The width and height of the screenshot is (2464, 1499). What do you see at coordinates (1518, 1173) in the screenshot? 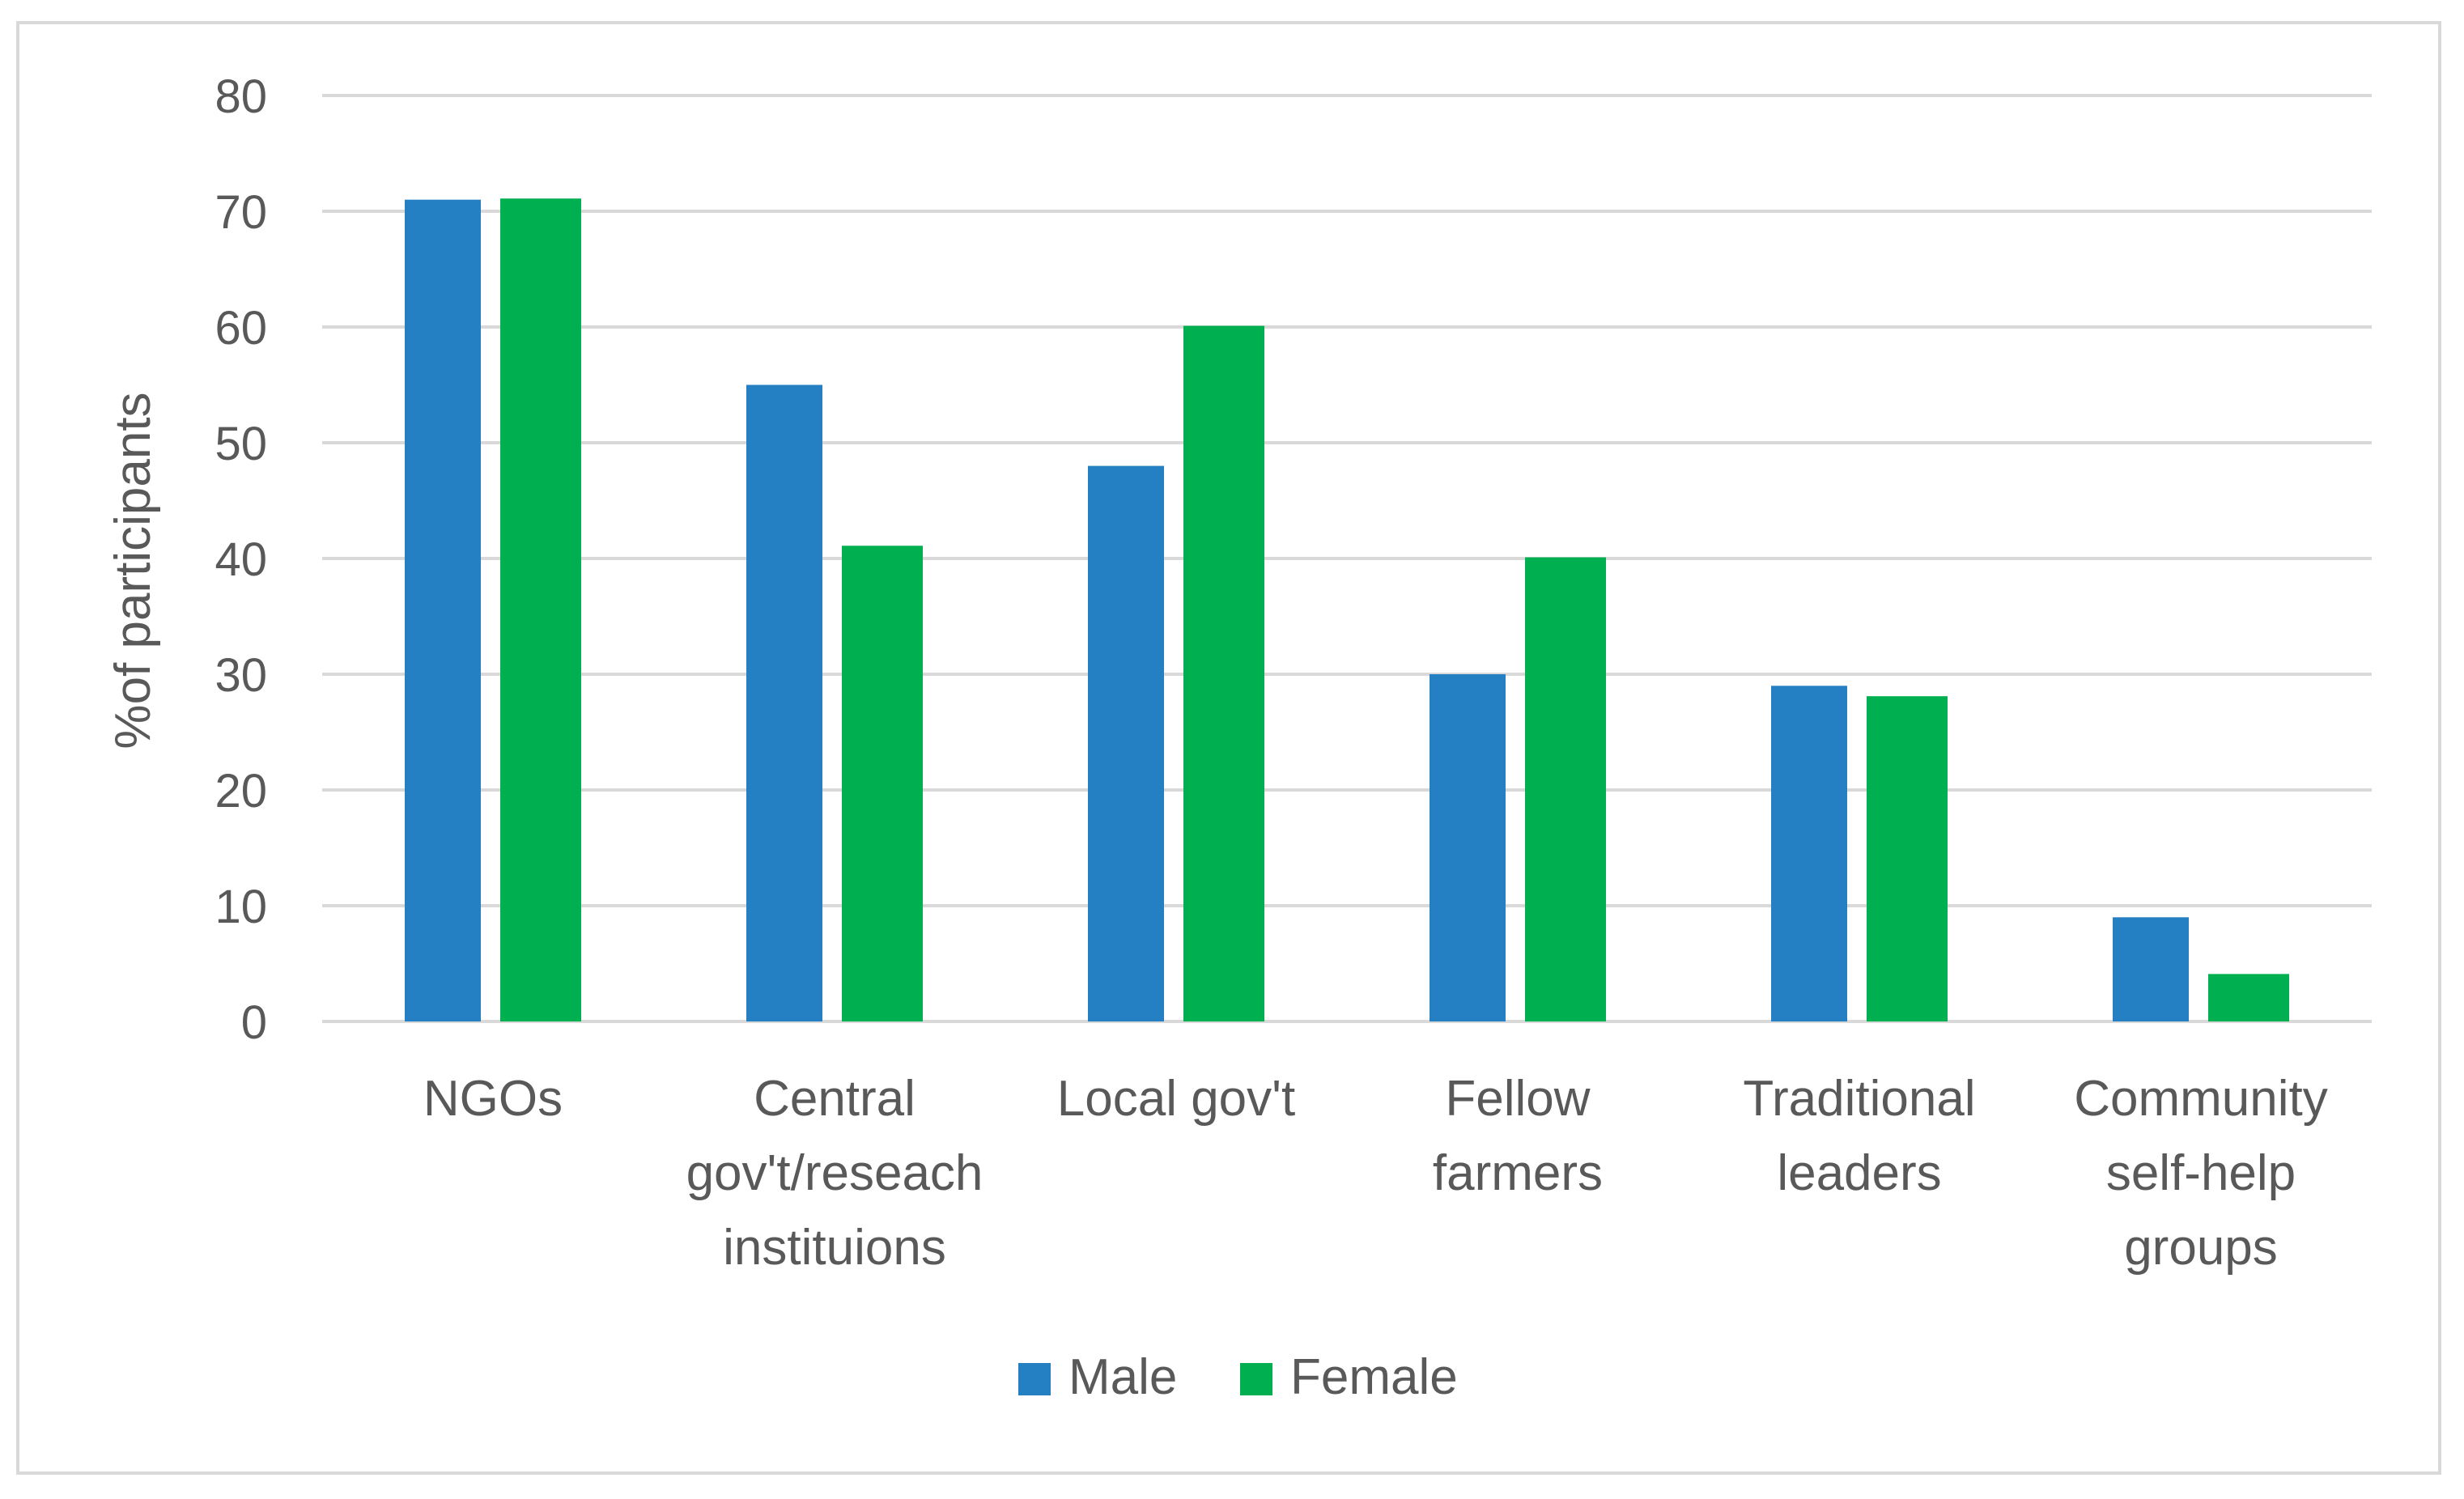
I see `x-category-label: farmers` at bounding box center [1518, 1173].